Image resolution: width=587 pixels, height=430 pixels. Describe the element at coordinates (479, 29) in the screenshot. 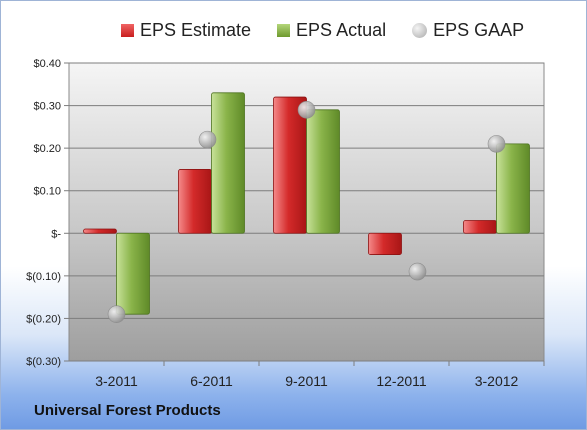

I see `legend-label-eps-gaap: EPS GAAP` at that location.